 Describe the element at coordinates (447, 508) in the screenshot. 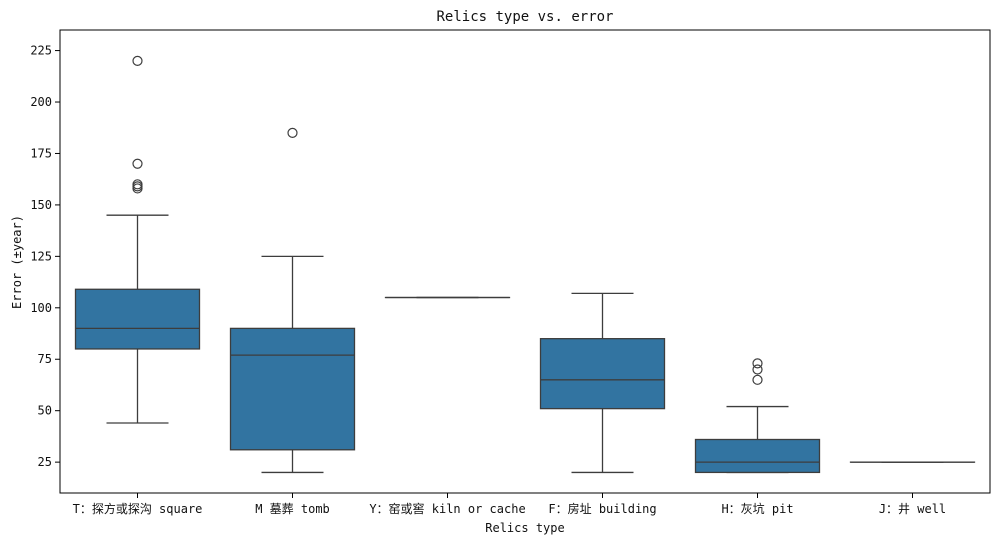

I see `x-tick-label: Y：窑或窖 kiln or cache` at that location.